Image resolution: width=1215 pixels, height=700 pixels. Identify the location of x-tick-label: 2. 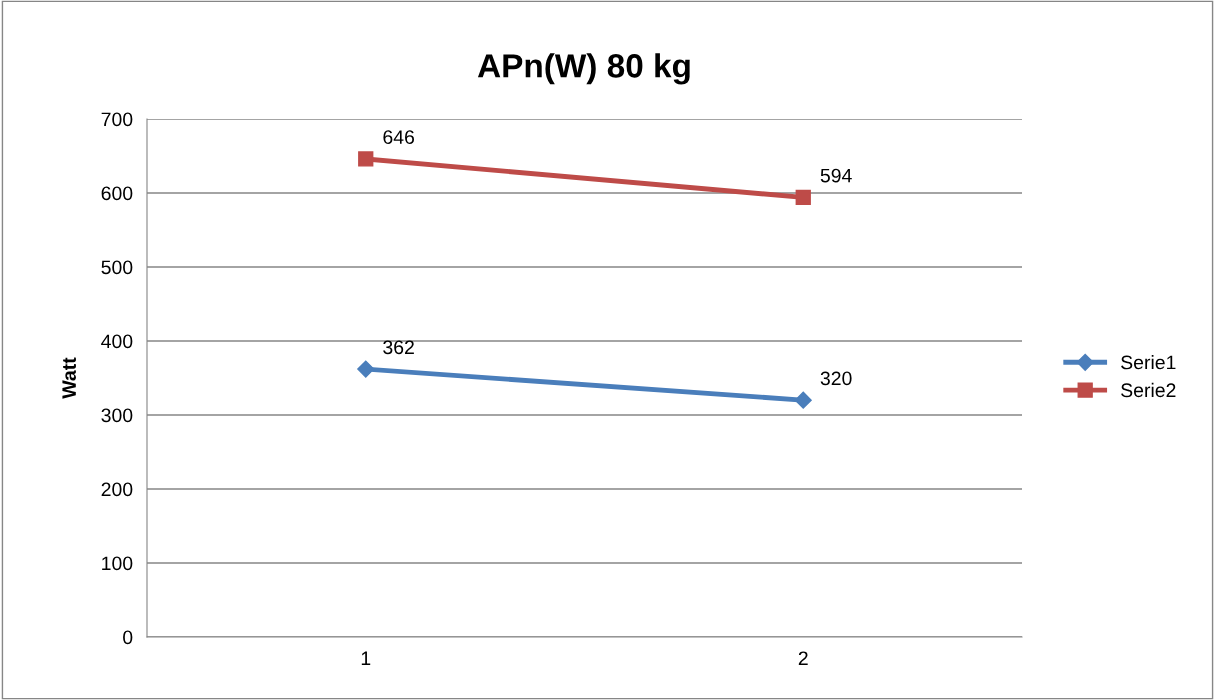
(803, 658).